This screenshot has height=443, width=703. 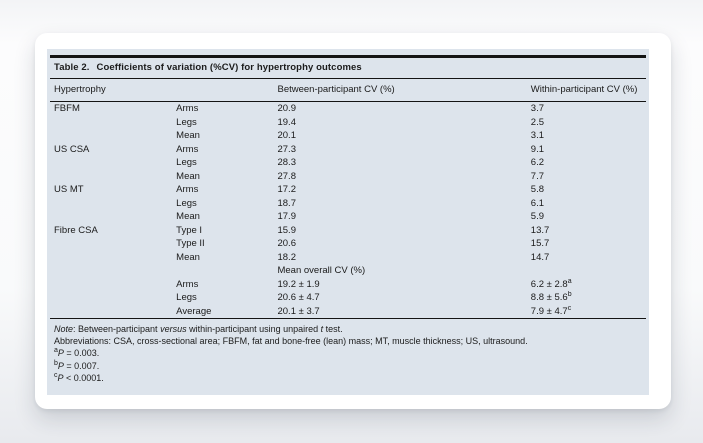 I want to click on between-cv-cell: 28.3, so click(x=286, y=162).